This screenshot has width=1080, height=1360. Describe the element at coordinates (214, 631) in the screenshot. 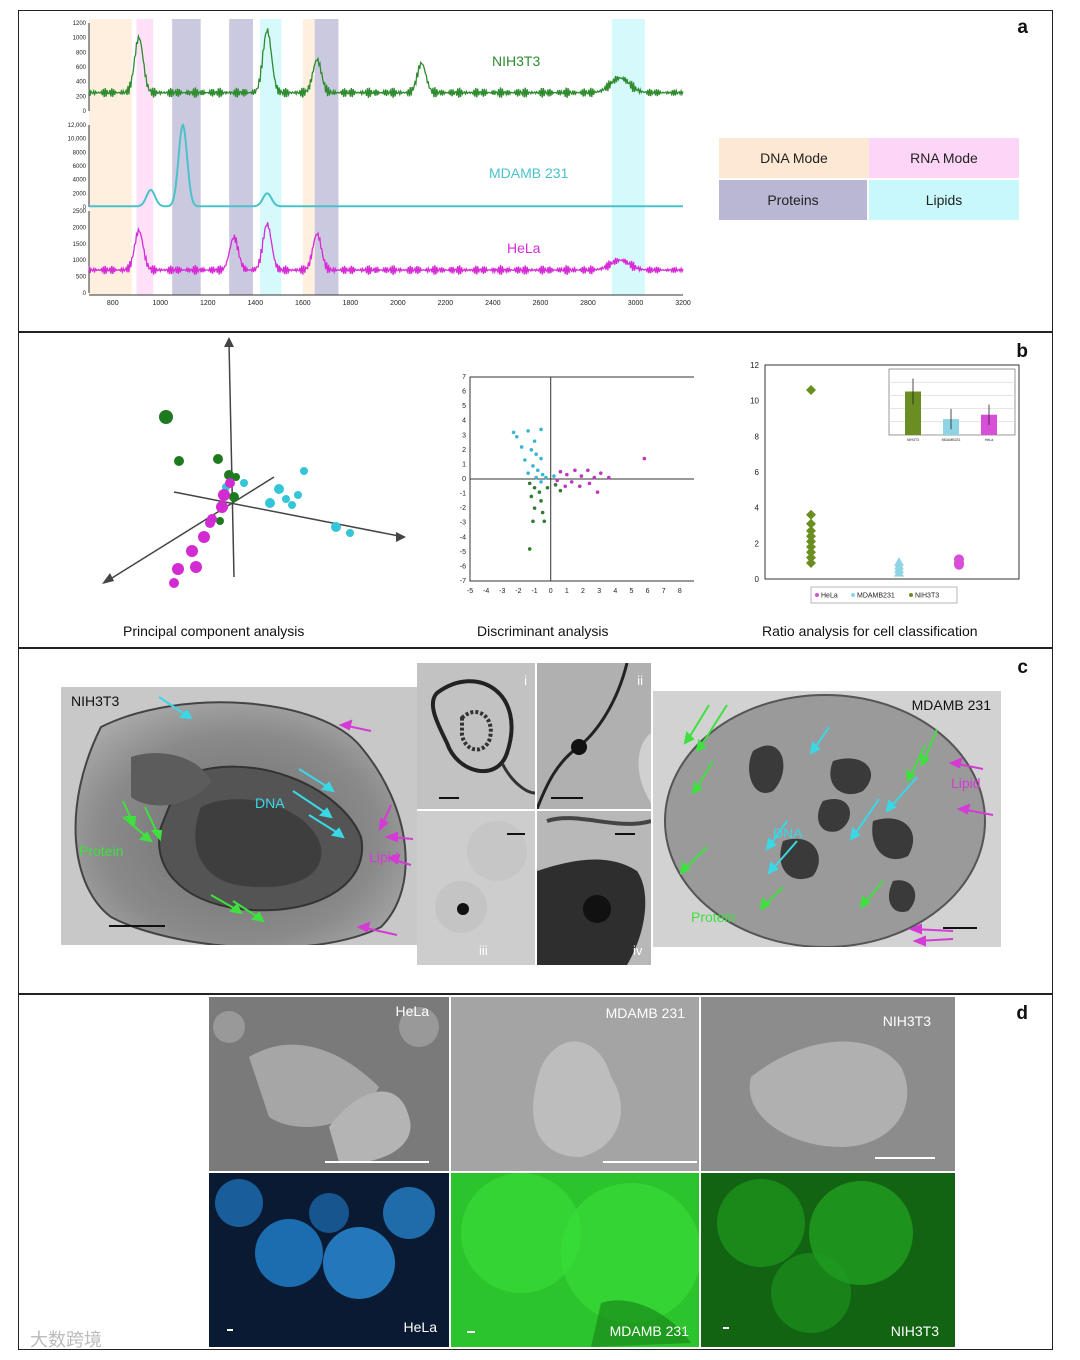

I see `caption-pca: Principal component analysis` at that location.